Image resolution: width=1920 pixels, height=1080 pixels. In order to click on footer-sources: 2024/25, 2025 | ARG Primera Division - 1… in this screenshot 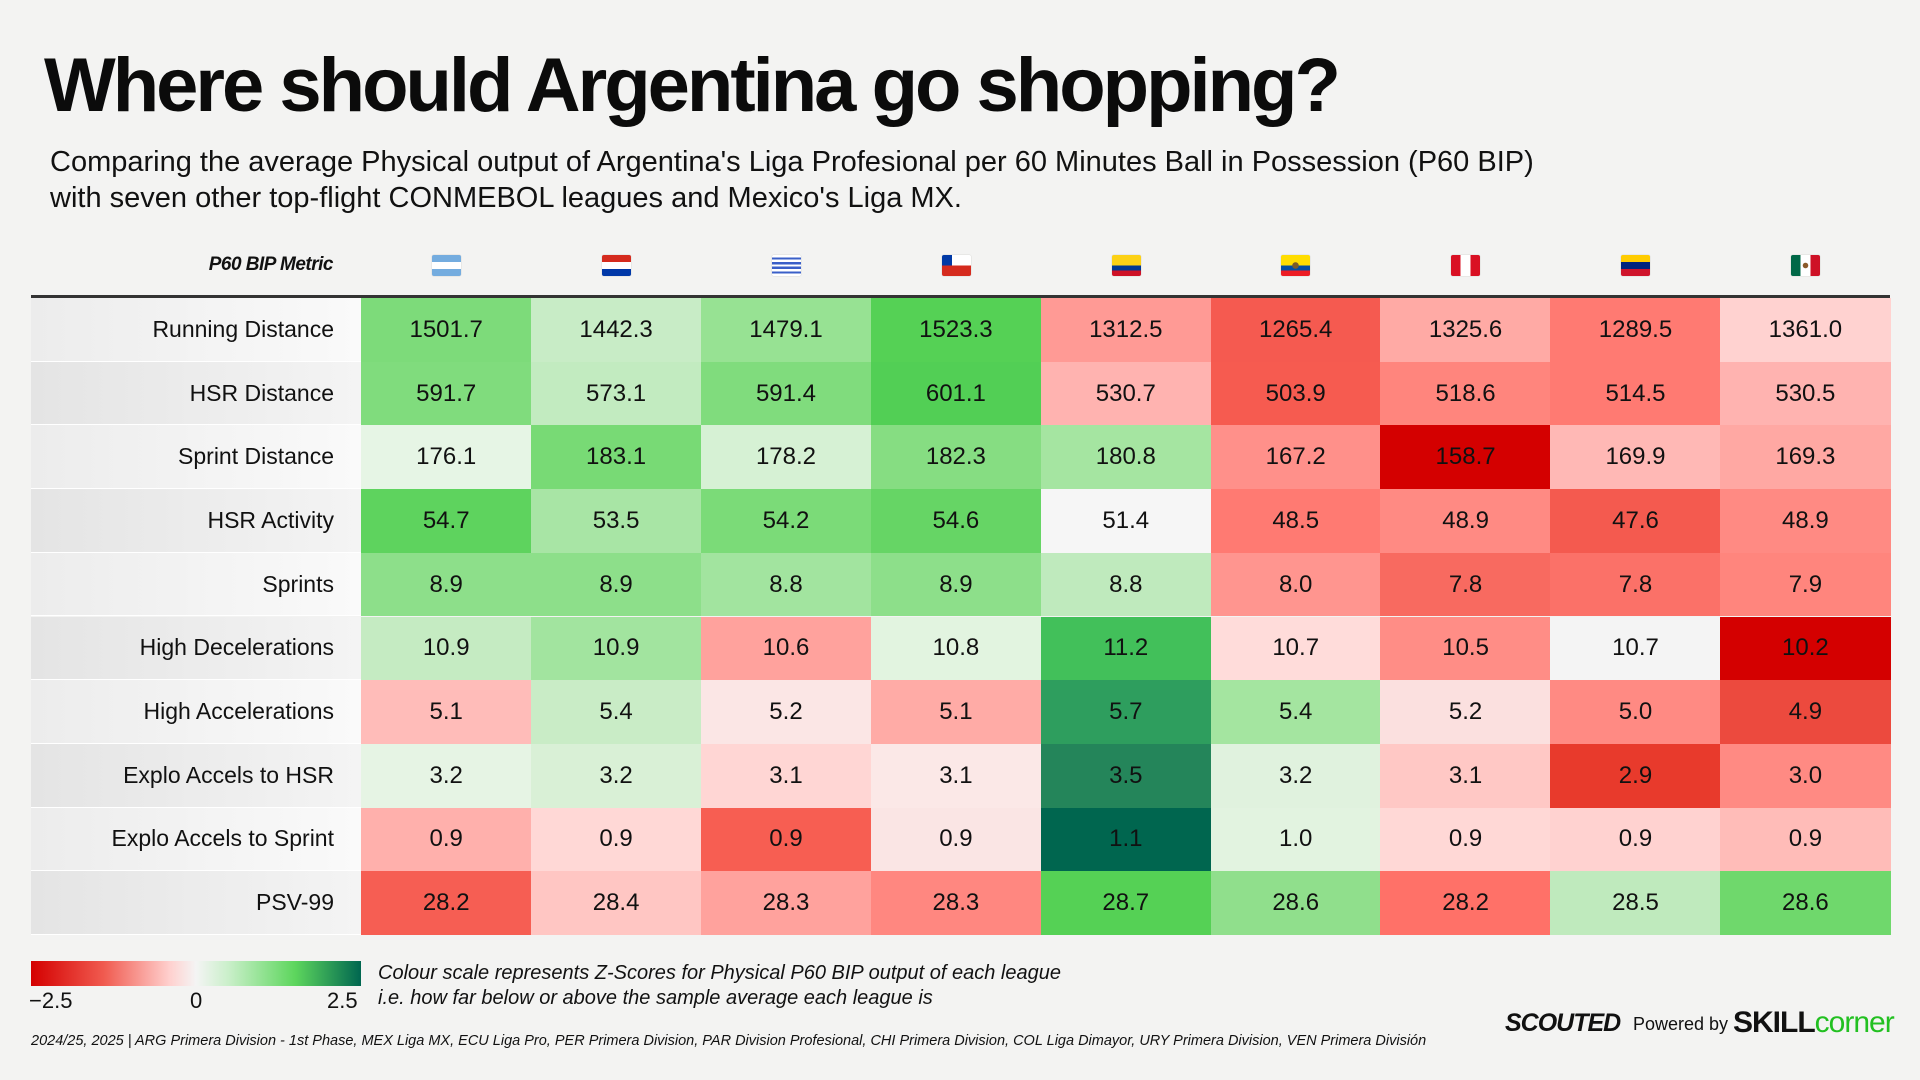, I will do `click(729, 1041)`.